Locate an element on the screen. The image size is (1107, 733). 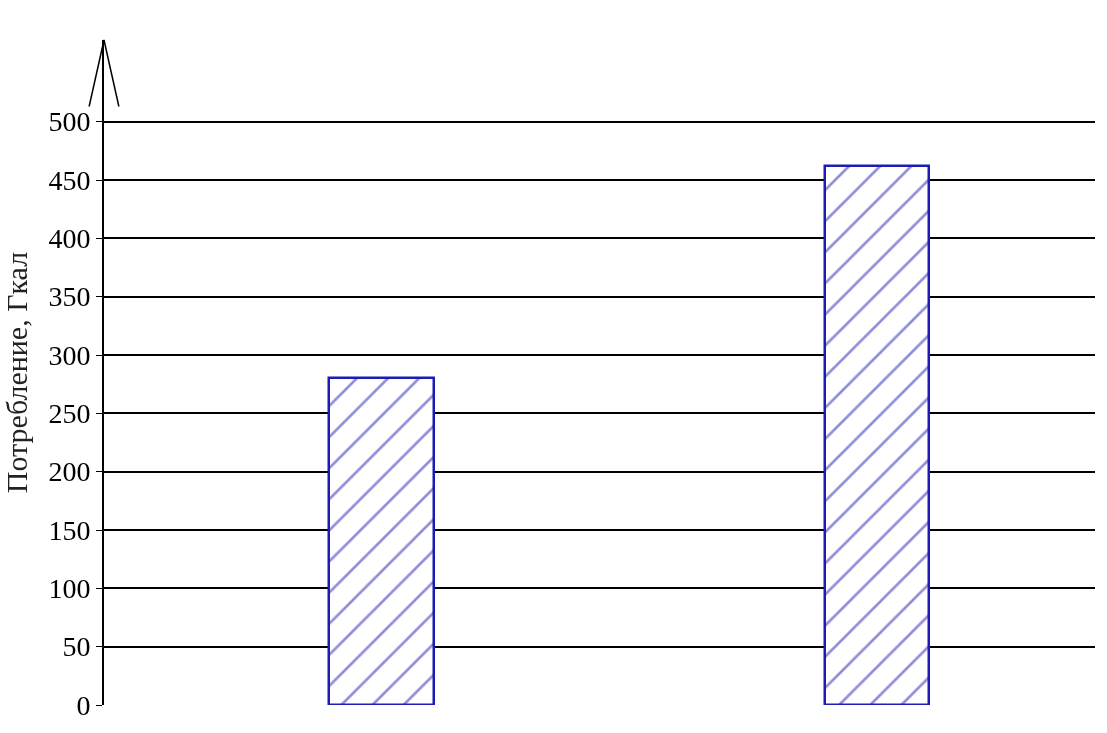
y-tick-label: 250 is located at coordinates (69, 414).